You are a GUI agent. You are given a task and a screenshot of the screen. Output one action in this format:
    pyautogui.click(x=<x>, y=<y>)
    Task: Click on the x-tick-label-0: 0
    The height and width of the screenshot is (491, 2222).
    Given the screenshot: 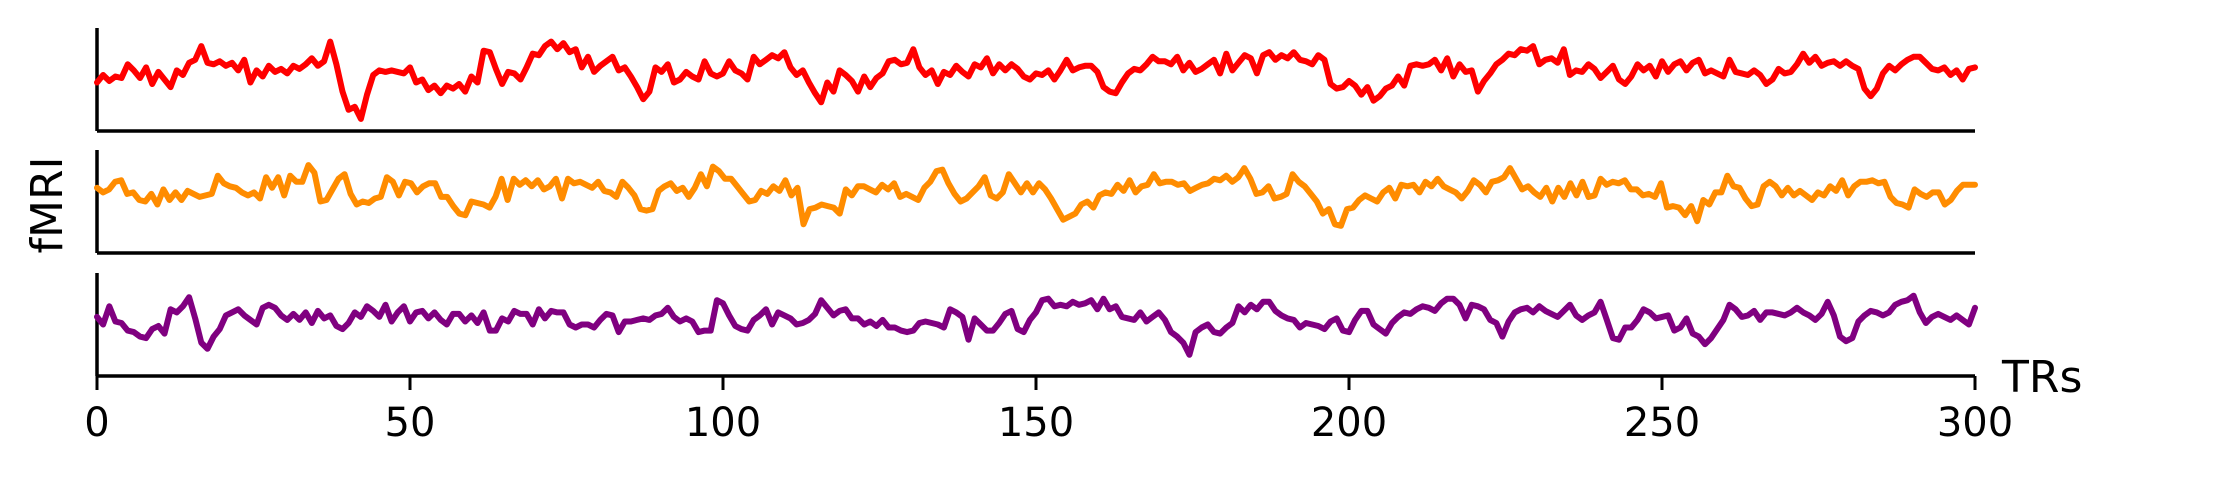 What is the action you would take?
    pyautogui.click(x=96, y=423)
    